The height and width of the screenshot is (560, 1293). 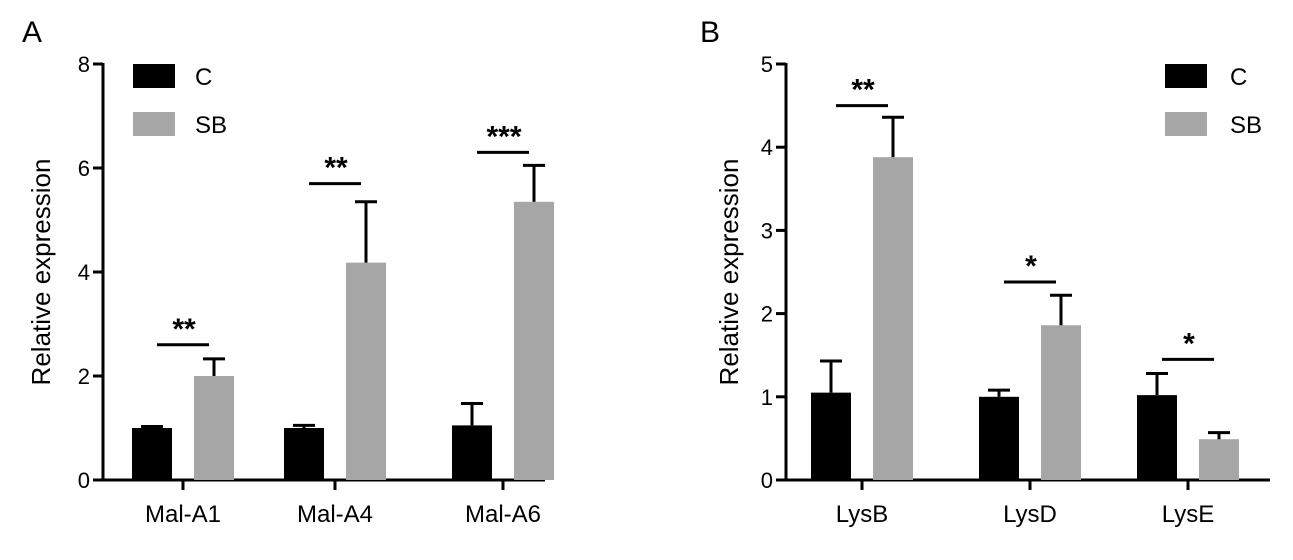 I want to click on panel-label: A, so click(x=32, y=32).